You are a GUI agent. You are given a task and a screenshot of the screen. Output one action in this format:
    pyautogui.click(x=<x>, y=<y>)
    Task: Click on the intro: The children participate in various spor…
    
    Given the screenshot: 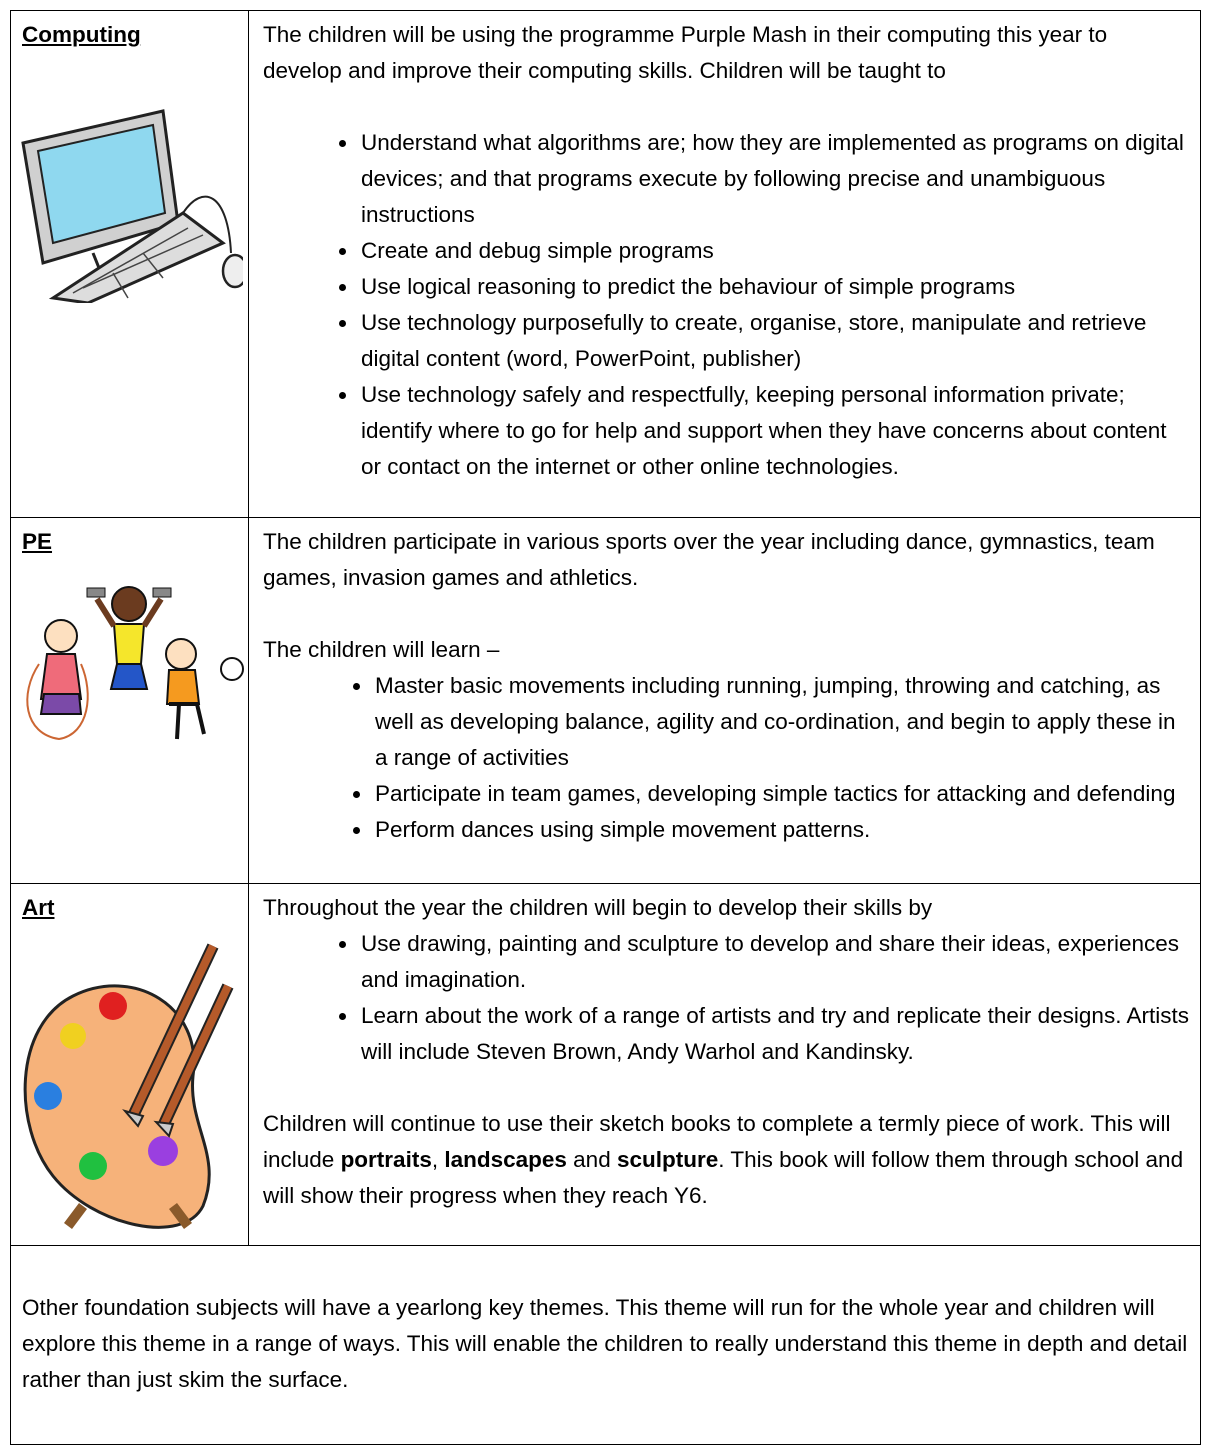 What is the action you would take?
    pyautogui.click(x=709, y=559)
    